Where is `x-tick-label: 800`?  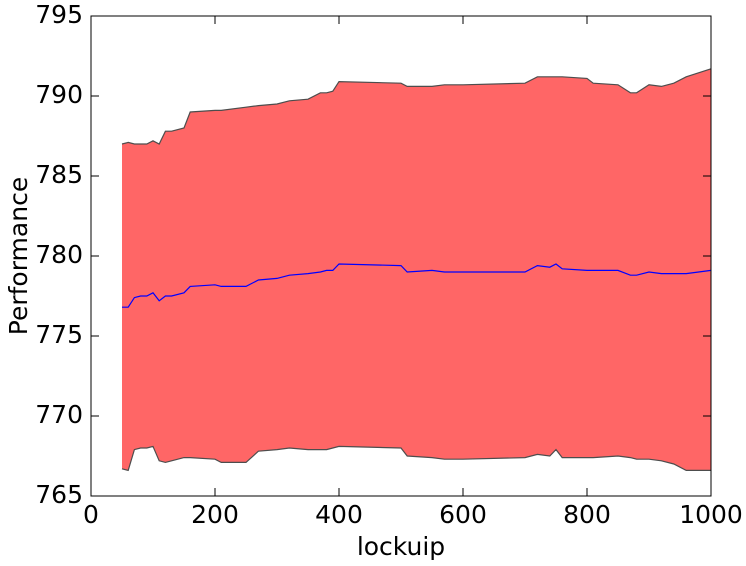 x-tick-label: 800 is located at coordinates (587, 514).